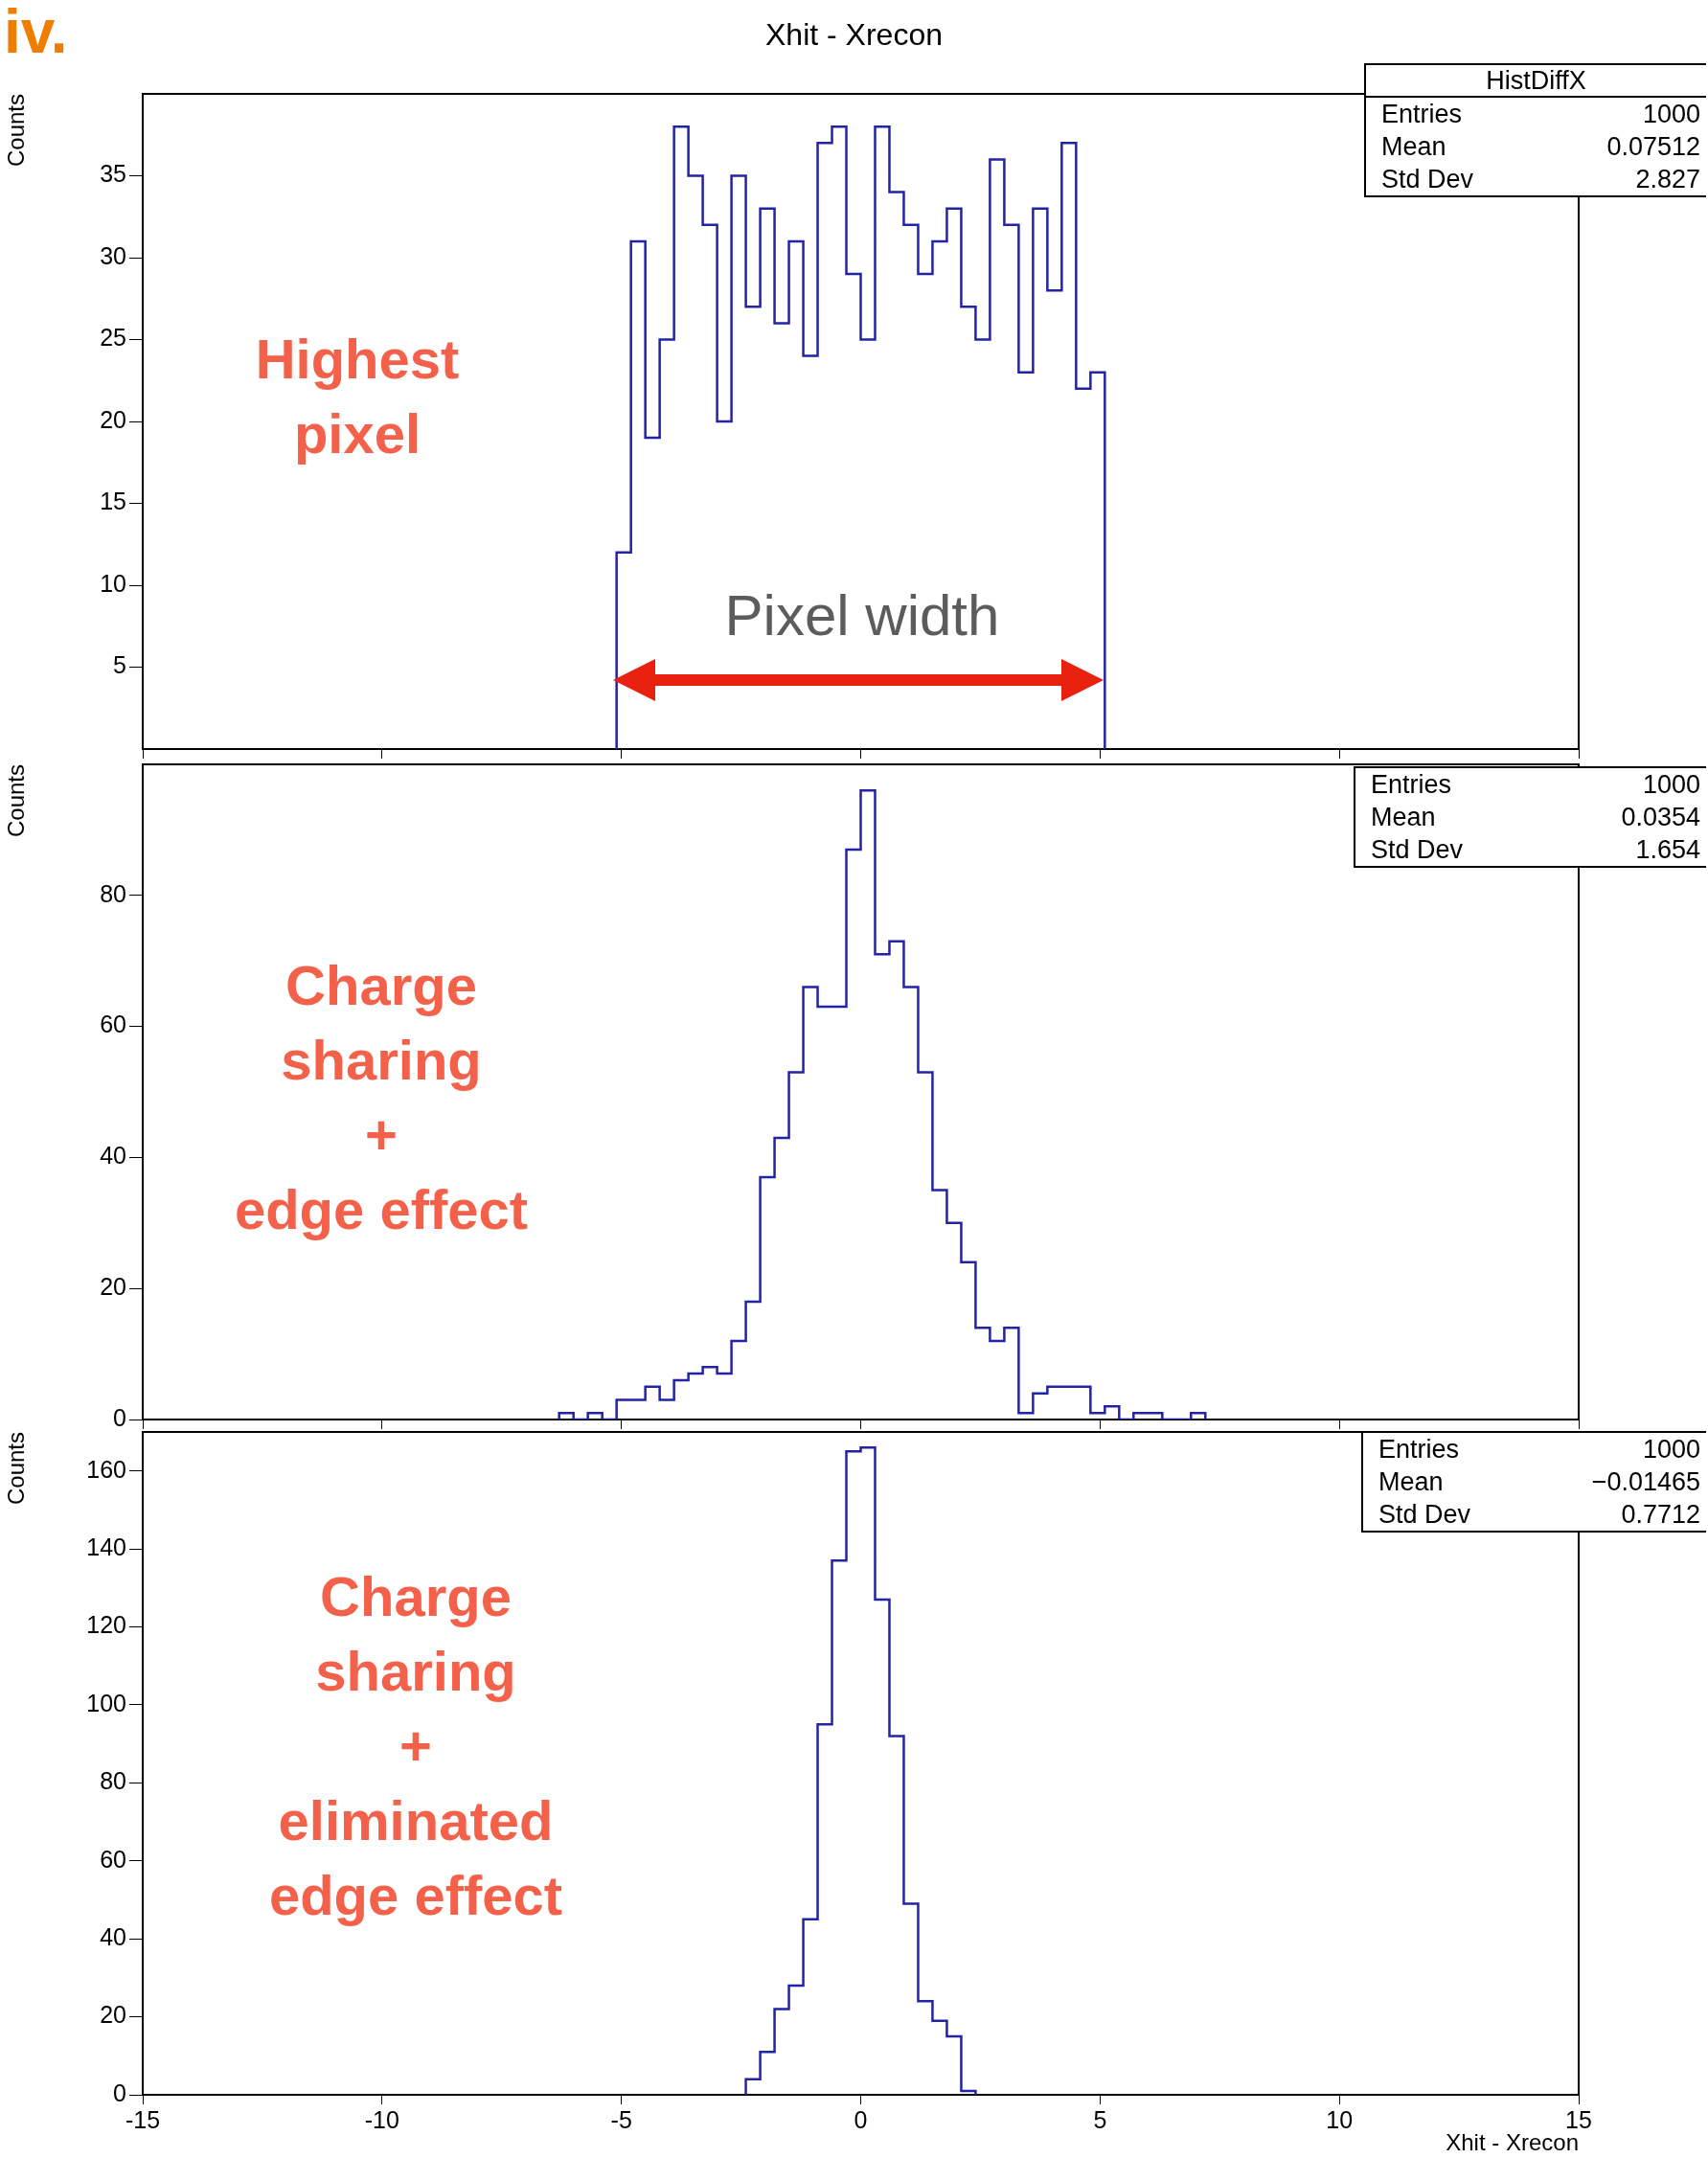 Image resolution: width=1708 pixels, height=2158 pixels. Describe the element at coordinates (1536, 81) in the screenshot. I see `annotation: HistDiffX` at that location.